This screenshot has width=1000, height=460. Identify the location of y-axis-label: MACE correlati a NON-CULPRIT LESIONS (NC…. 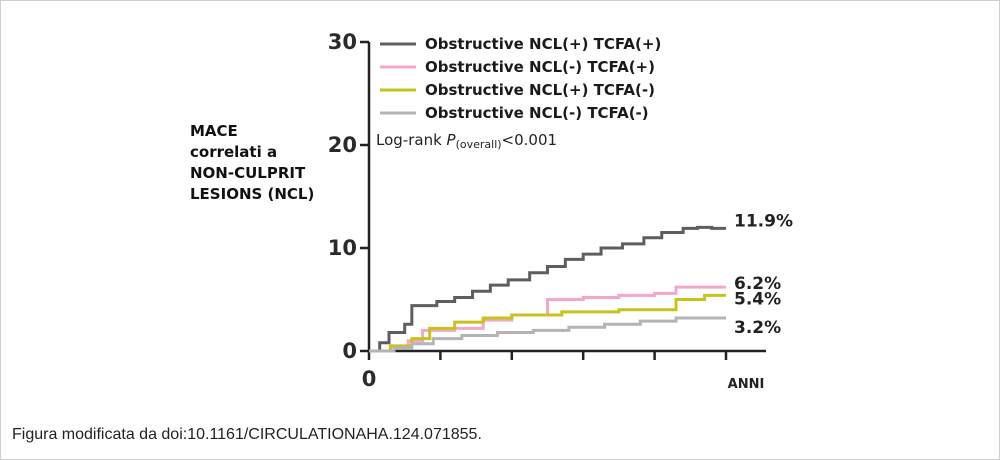
(252, 162).